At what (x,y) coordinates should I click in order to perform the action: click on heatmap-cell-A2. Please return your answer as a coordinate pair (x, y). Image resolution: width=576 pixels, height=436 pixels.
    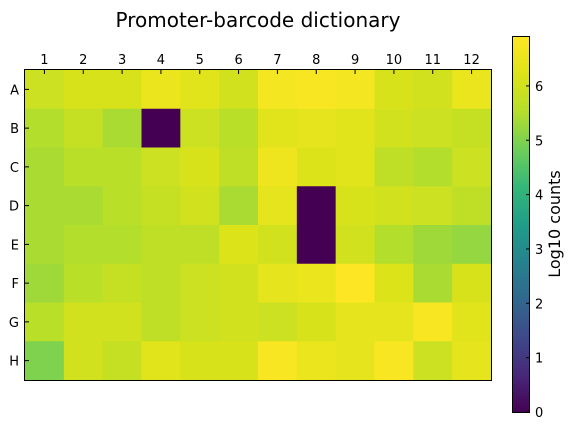
    Looking at the image, I should click on (83, 90).